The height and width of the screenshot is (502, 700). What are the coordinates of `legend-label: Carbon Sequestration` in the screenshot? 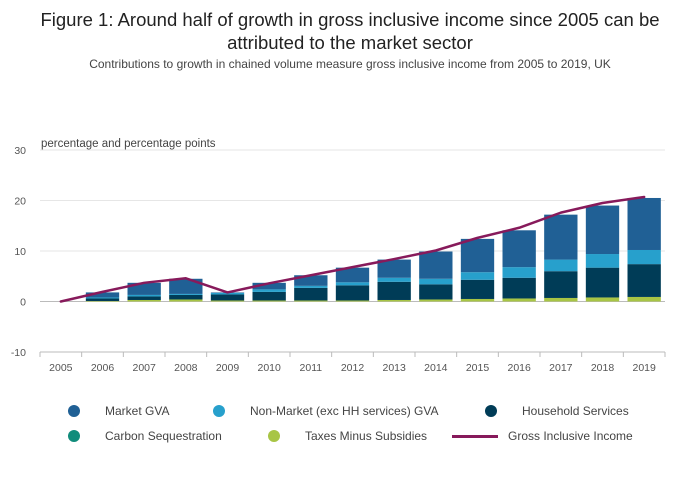 It's located at (163, 436).